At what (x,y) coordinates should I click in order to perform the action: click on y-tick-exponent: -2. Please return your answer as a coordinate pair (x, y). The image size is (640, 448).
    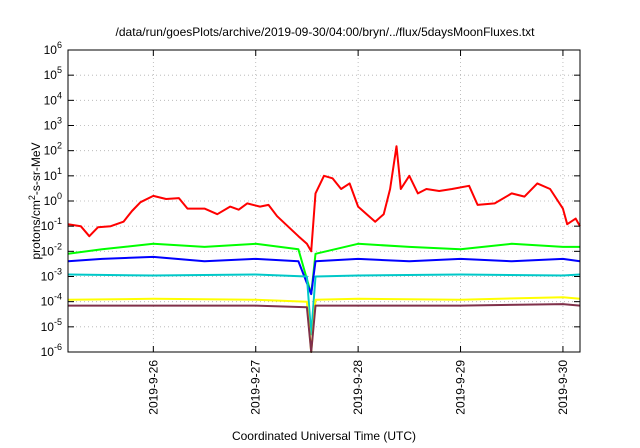
    Looking at the image, I should click on (58, 246).